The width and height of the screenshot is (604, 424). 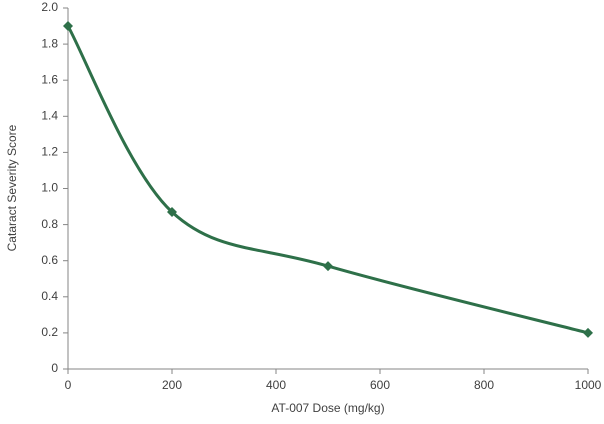 I want to click on x-tick-label: 800, so click(x=484, y=385).